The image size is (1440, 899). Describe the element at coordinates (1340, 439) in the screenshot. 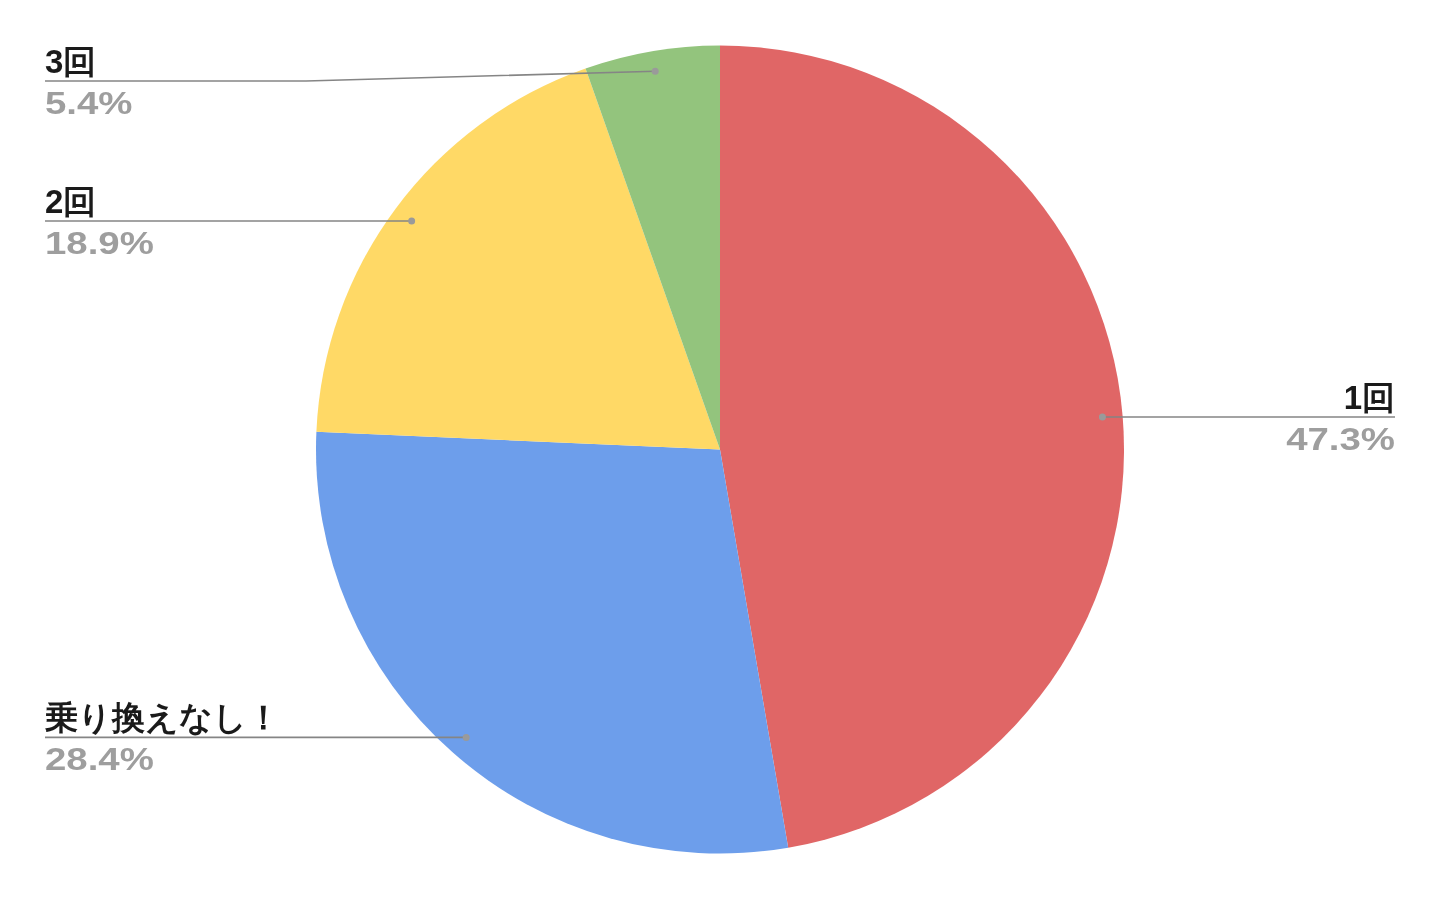

I see `data-label: 47.3%` at that location.